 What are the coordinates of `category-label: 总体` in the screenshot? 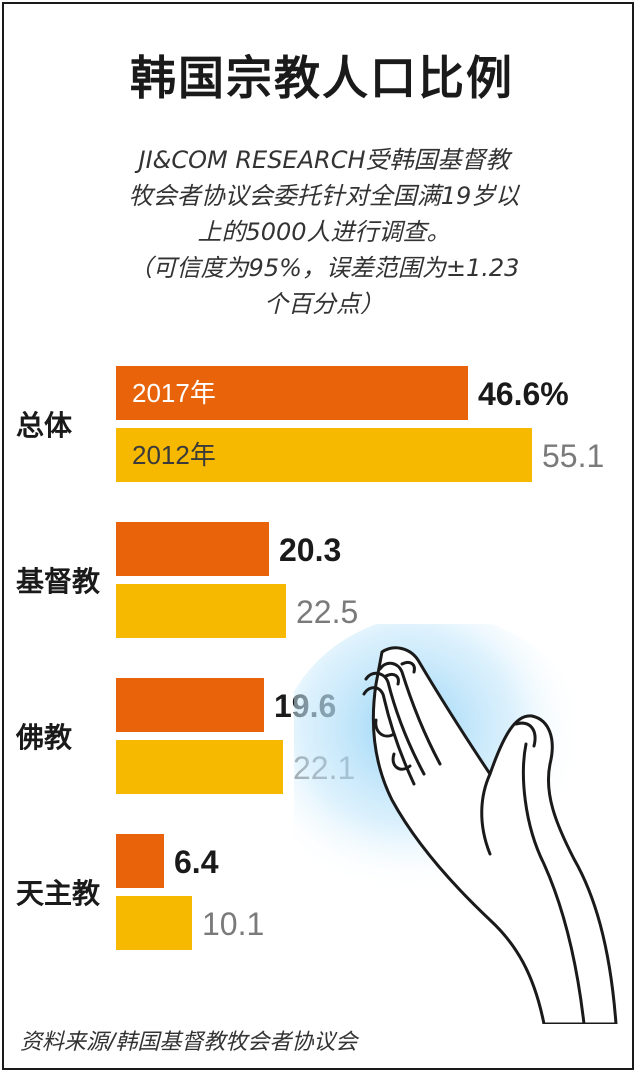 It's located at (44, 425).